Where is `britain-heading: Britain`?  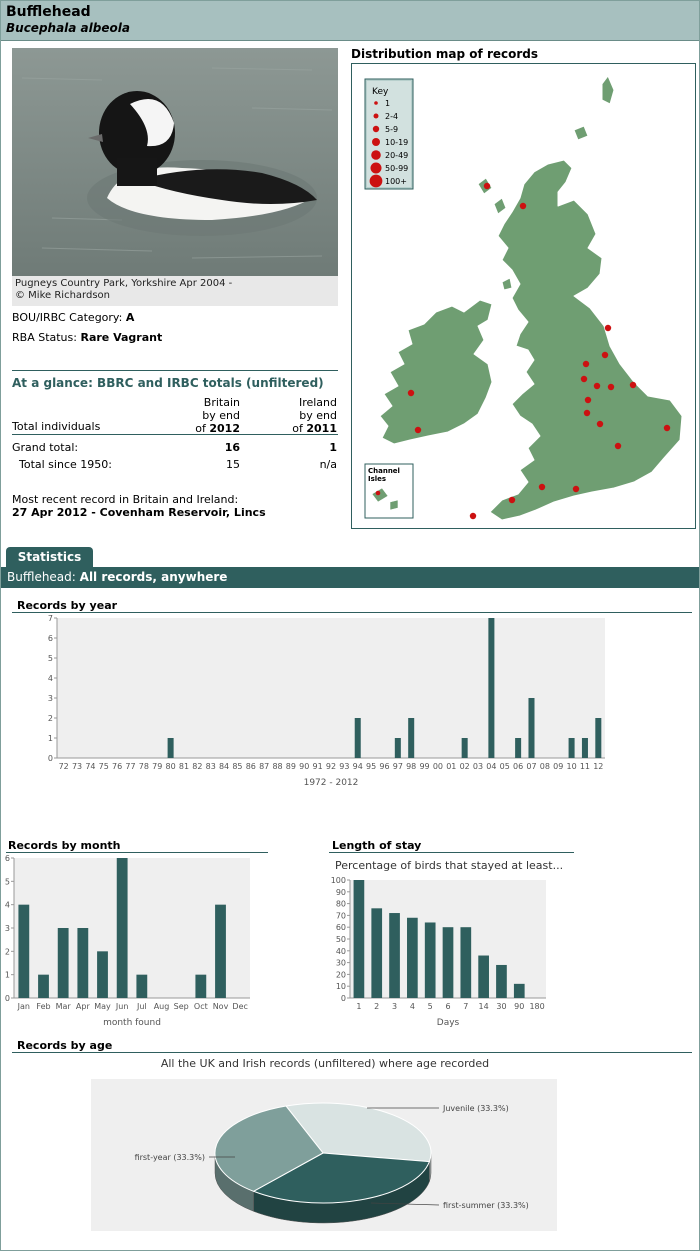 britain-heading: Britain is located at coordinates (221, 402).